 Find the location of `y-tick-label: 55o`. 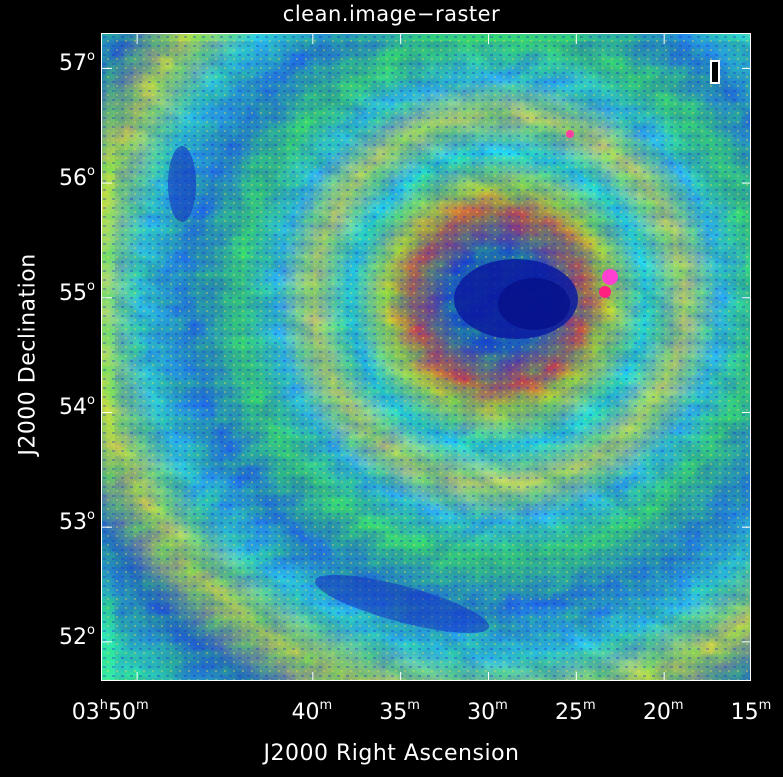

y-tick-label: 55o is located at coordinates (77, 292).